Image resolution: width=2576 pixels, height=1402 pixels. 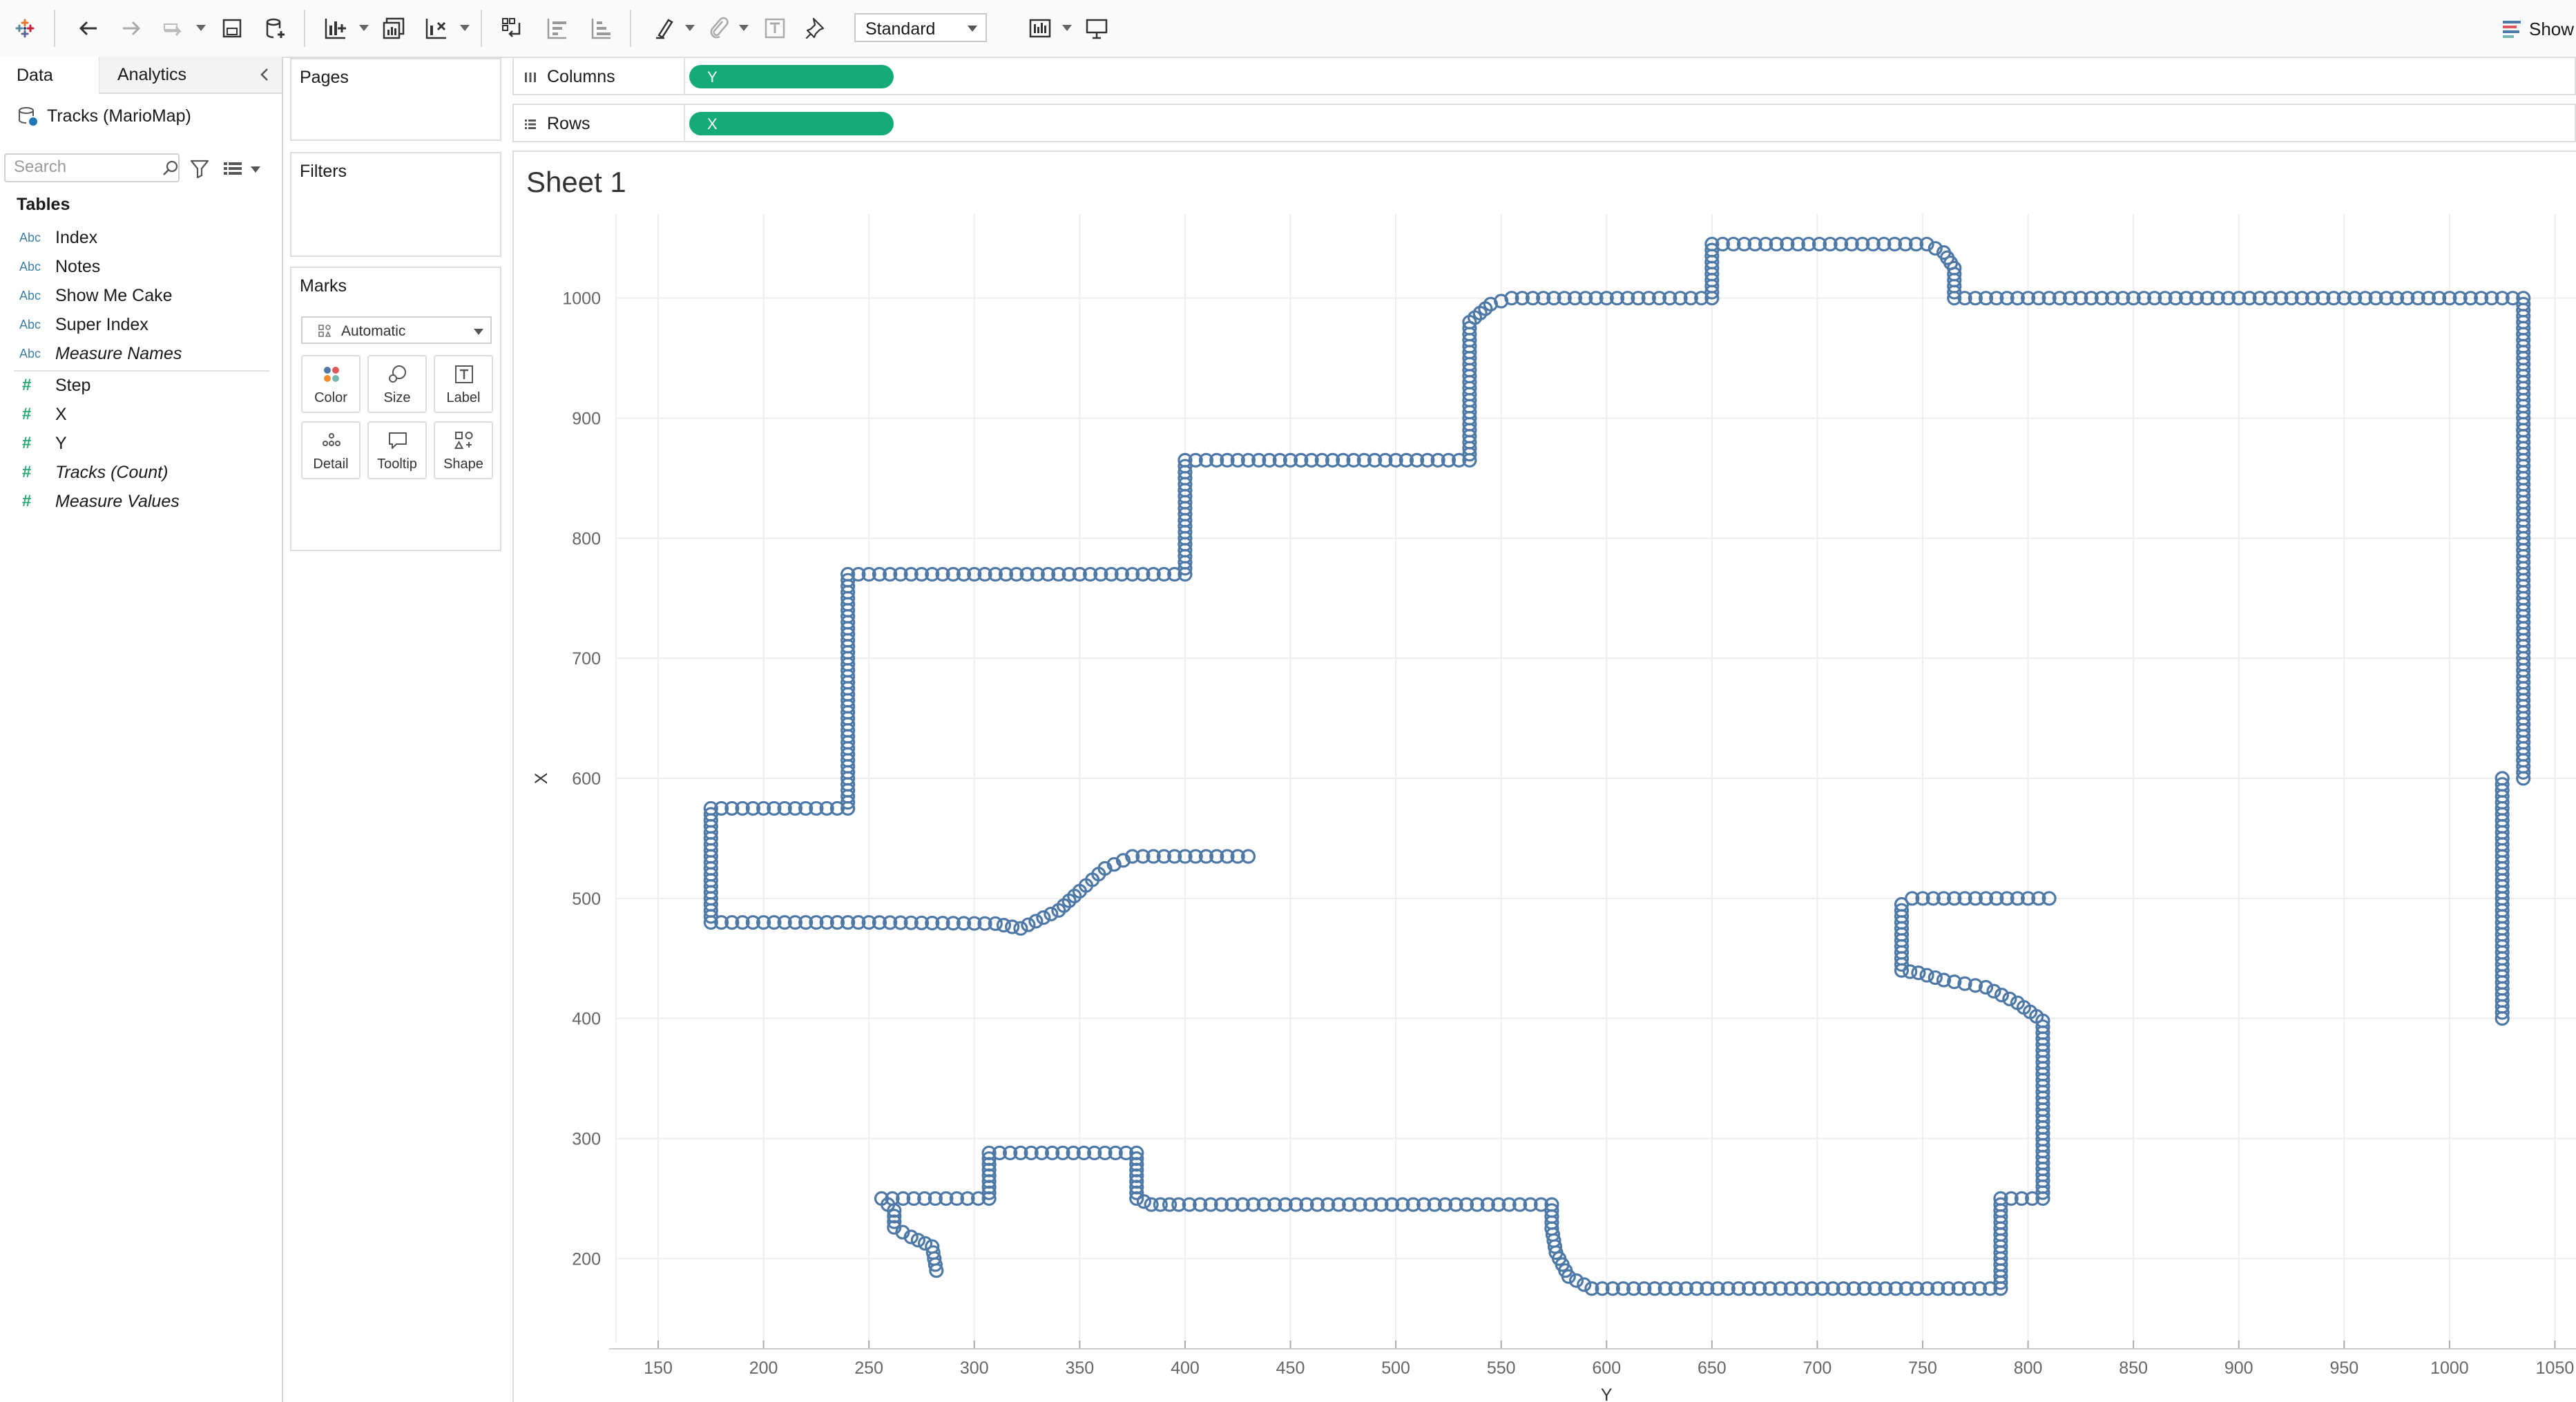 I want to click on undo-icon, so click(x=88, y=28).